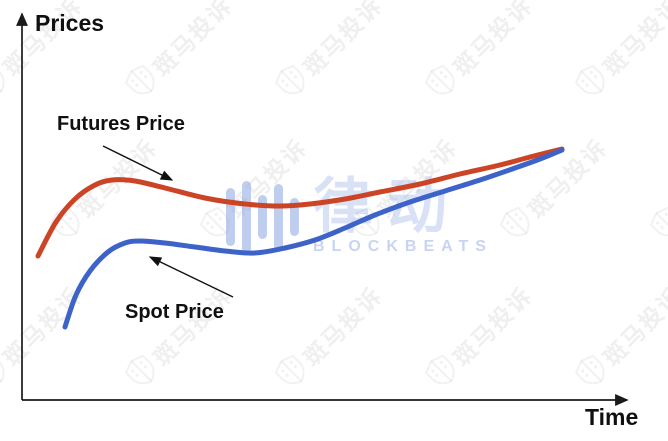  What do you see at coordinates (138, 163) in the screenshot?
I see `futures-annotation-arrow` at bounding box center [138, 163].